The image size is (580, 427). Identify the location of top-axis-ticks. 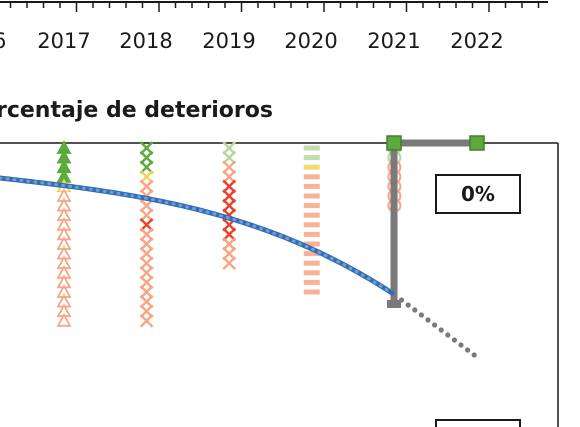
(274, 7).